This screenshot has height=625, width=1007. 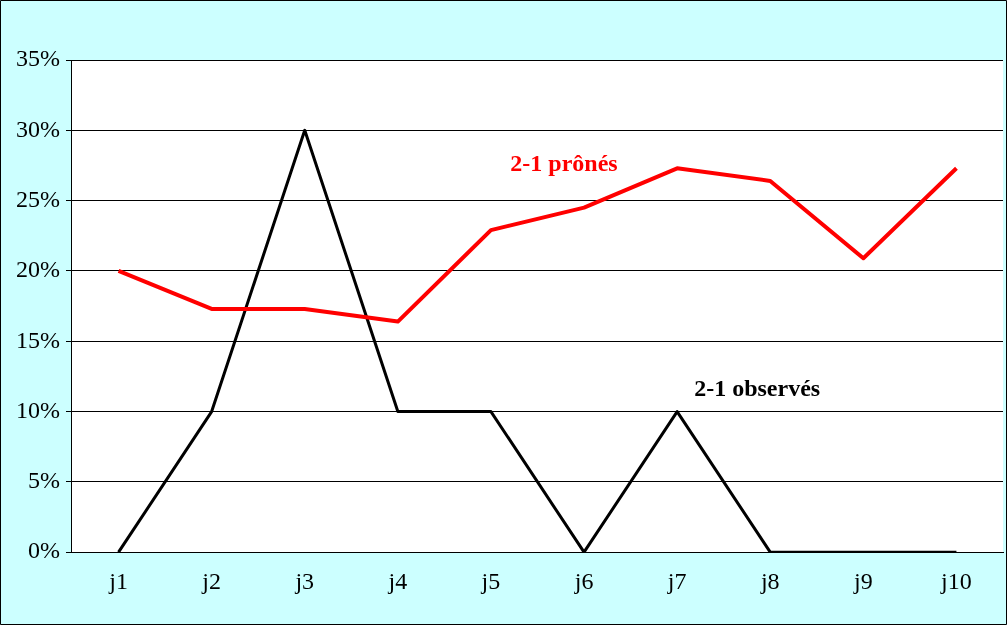 I want to click on x-tick-label: j8, so click(x=769, y=580).